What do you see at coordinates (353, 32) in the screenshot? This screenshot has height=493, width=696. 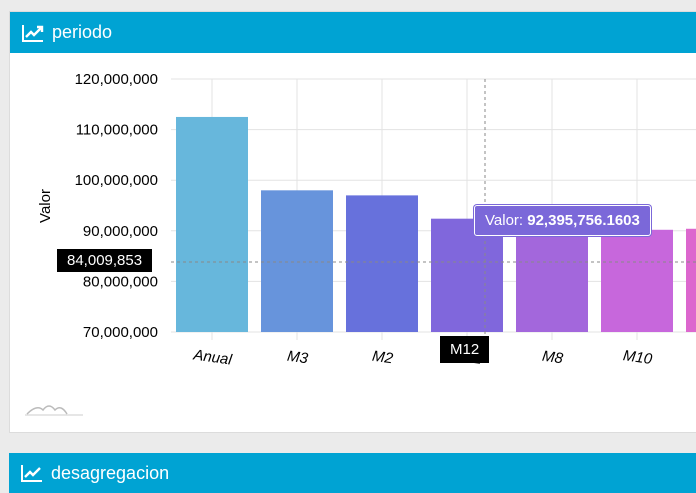 I see `panel-header: periodo` at bounding box center [353, 32].